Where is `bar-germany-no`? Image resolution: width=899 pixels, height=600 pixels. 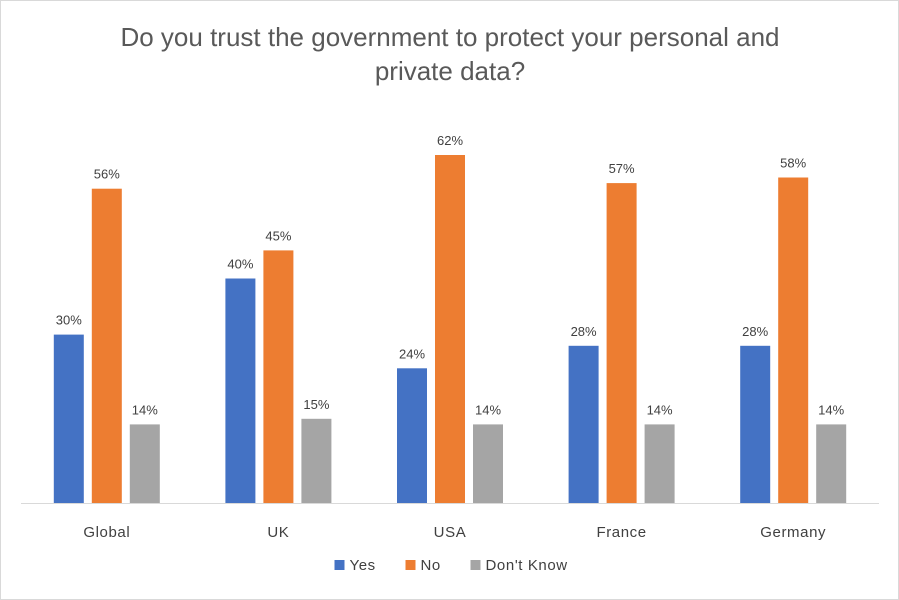 bar-germany-no is located at coordinates (793, 340).